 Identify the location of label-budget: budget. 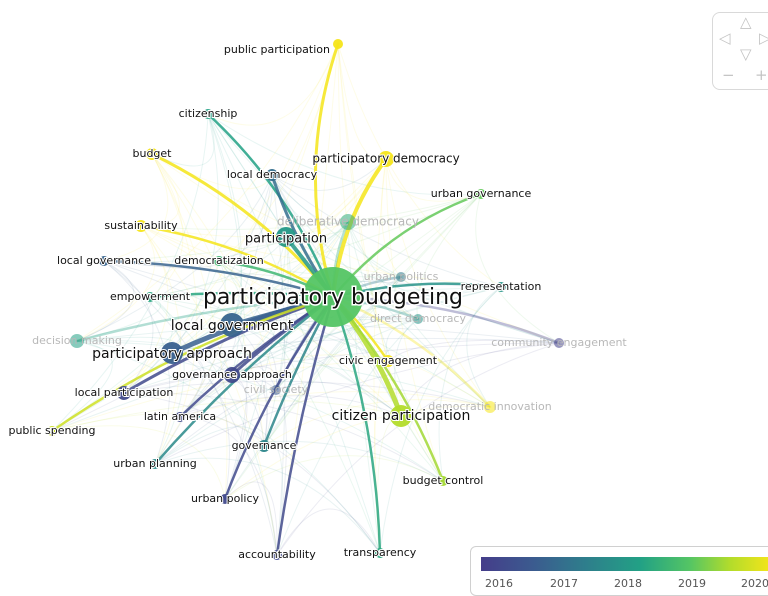
(153, 153).